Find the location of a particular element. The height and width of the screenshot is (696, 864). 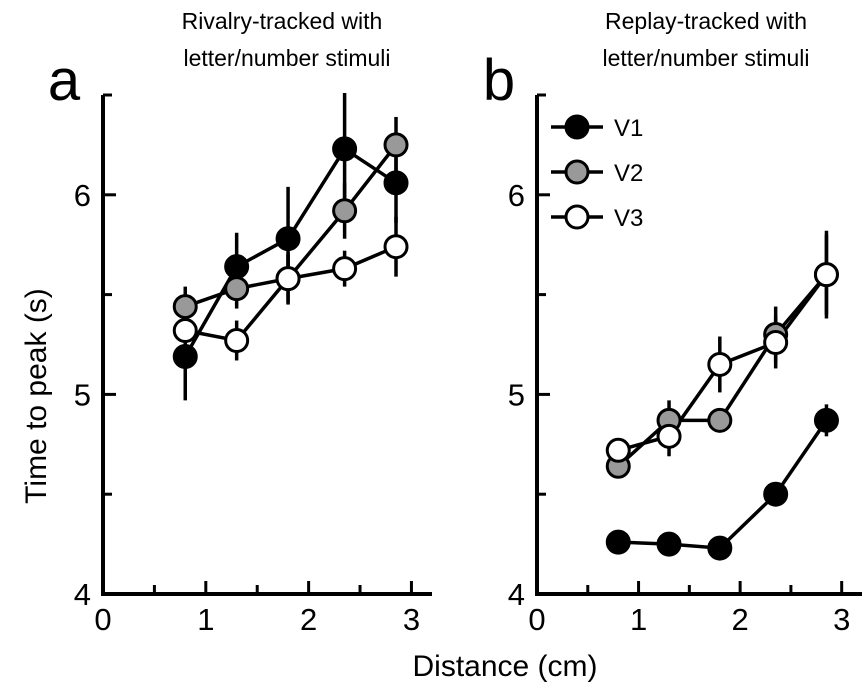

y-axis-label: Time to peak (s) is located at coordinates (36, 396).